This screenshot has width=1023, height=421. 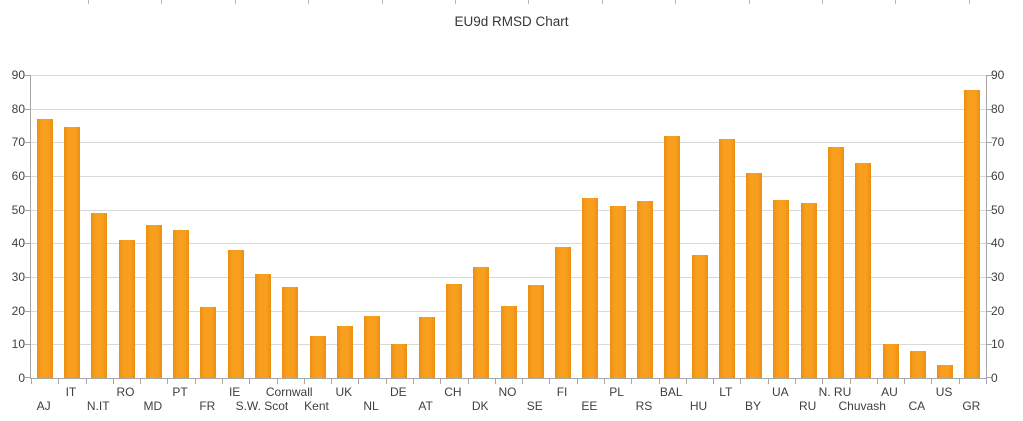 What do you see at coordinates (508, 142) in the screenshot?
I see `gridline` at bounding box center [508, 142].